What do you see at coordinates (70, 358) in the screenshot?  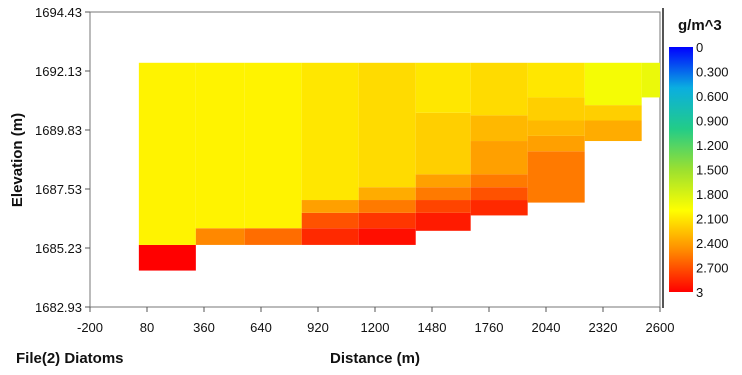 I see `file-label: File(2) Diatoms` at bounding box center [70, 358].